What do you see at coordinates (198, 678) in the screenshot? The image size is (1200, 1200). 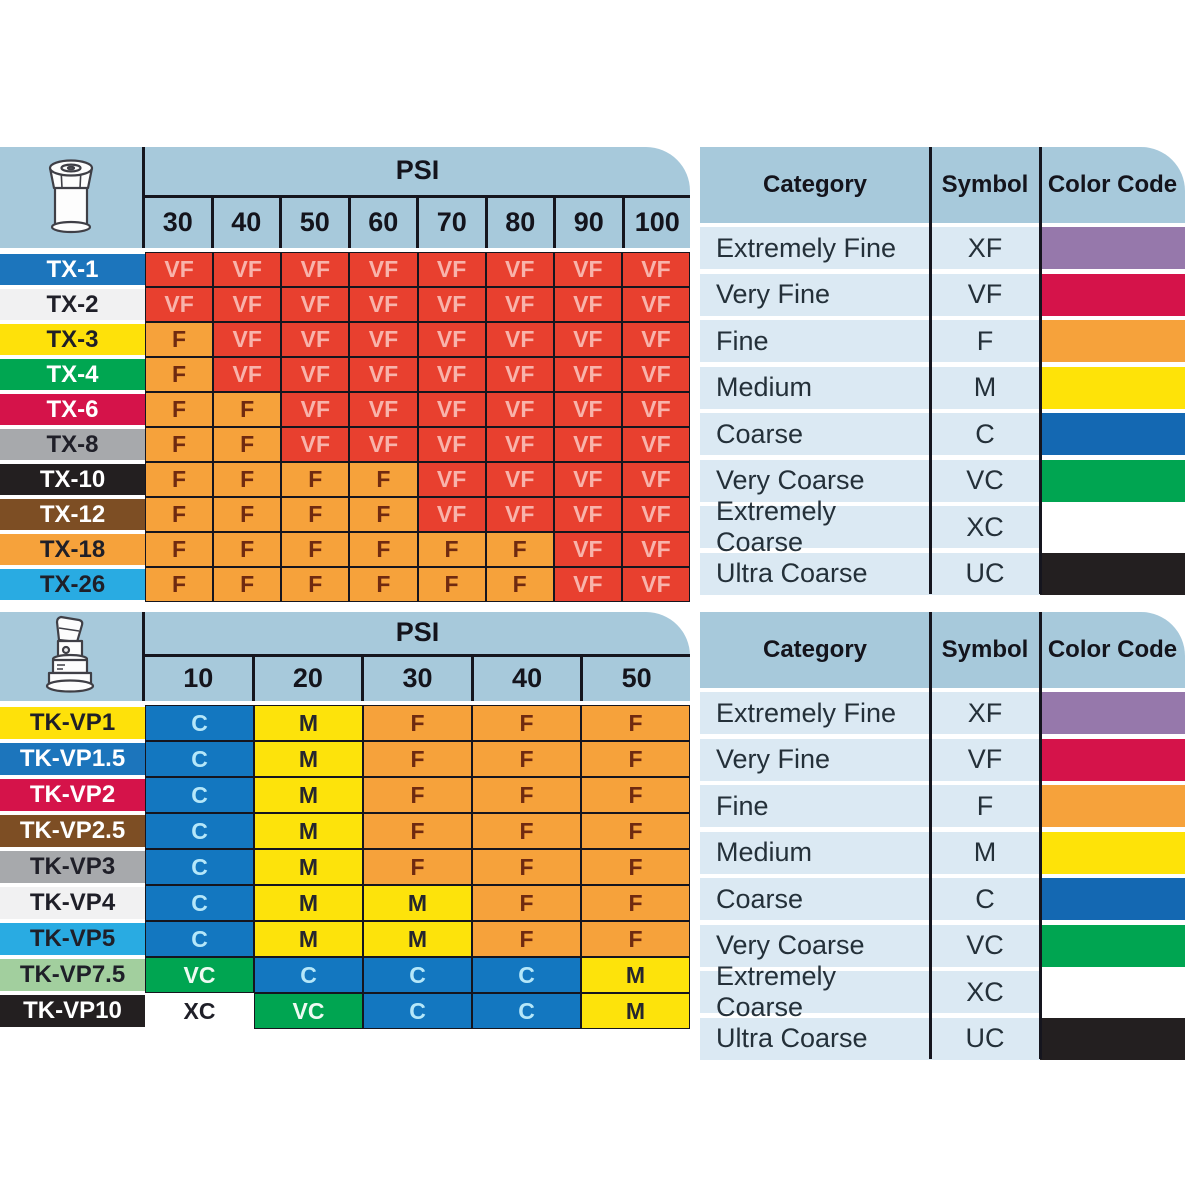 I see `psi-column-header: 10` at bounding box center [198, 678].